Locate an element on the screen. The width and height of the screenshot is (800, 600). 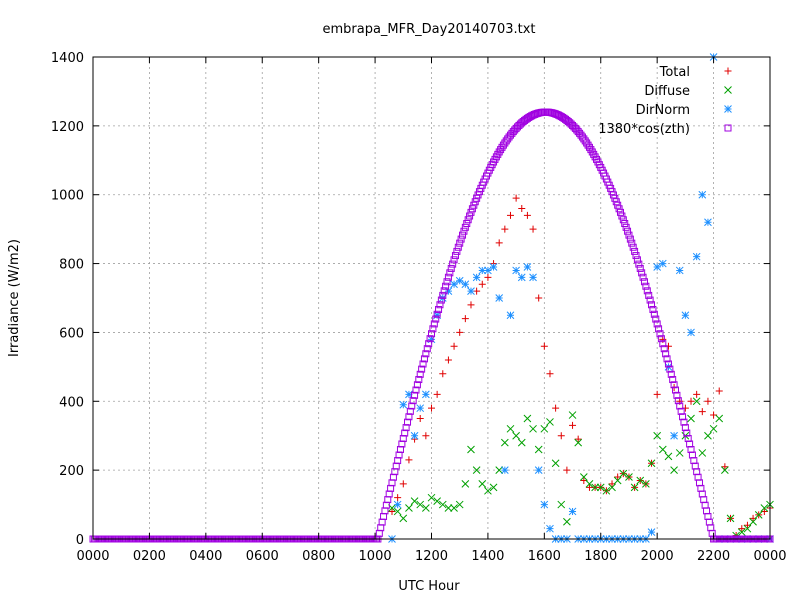
legend-label: Total is located at coordinates (674, 72).